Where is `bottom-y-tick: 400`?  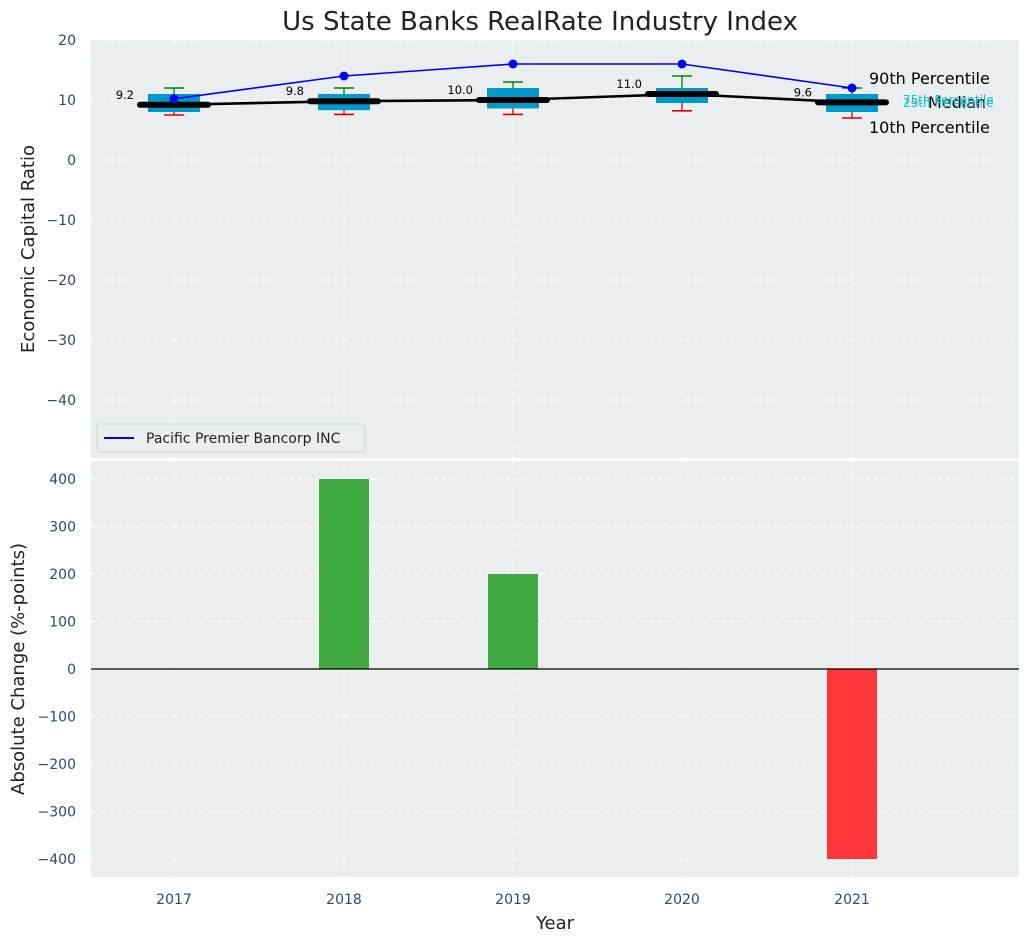 bottom-y-tick: 400 is located at coordinates (62, 480).